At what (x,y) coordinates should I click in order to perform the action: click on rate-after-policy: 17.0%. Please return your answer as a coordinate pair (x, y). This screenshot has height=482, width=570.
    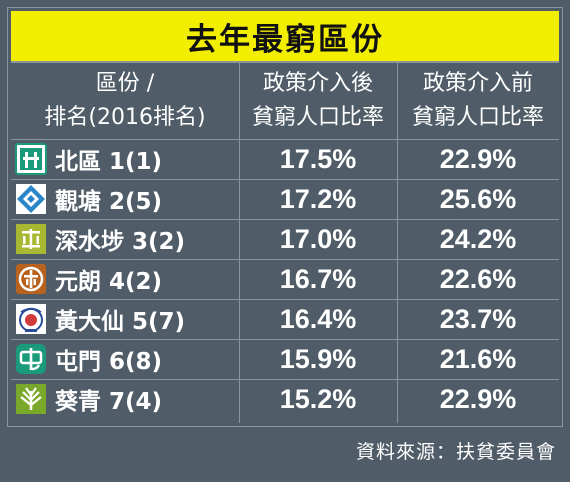
    Looking at the image, I should click on (318, 238).